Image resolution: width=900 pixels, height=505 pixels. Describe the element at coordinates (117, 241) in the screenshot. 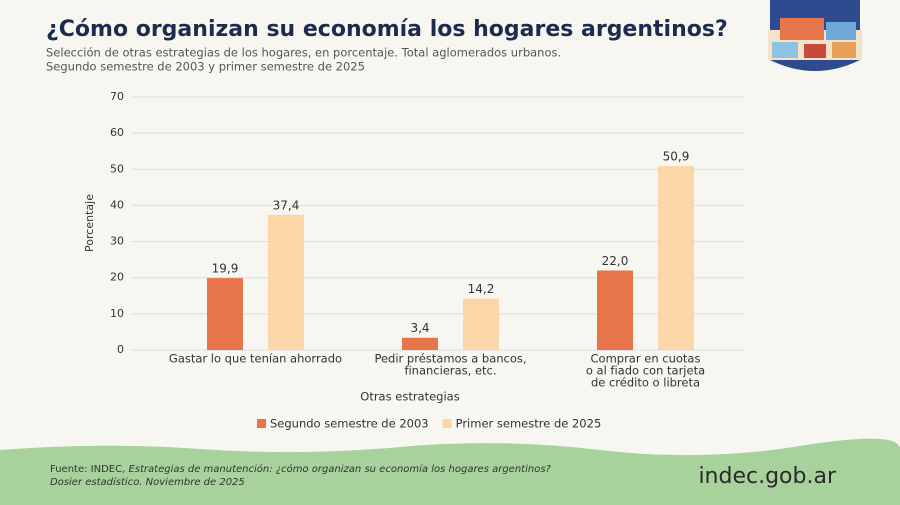

I see `y-tick-label: 30` at that location.